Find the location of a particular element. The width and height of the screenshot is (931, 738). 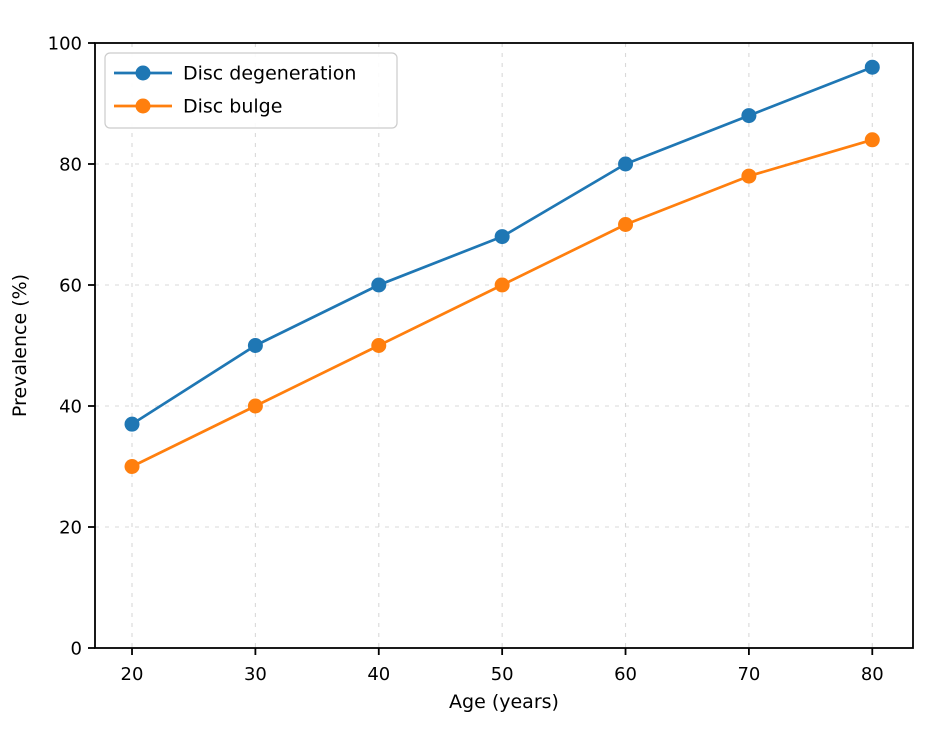

x-tick-label: 20 is located at coordinates (132, 674).